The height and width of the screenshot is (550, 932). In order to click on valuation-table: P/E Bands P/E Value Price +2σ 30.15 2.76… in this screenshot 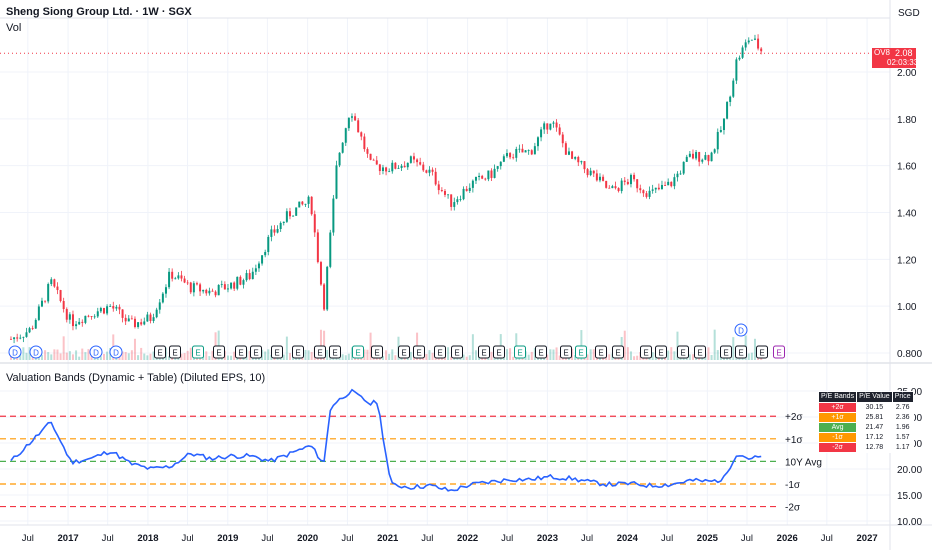, I will do `click(865, 422)`.